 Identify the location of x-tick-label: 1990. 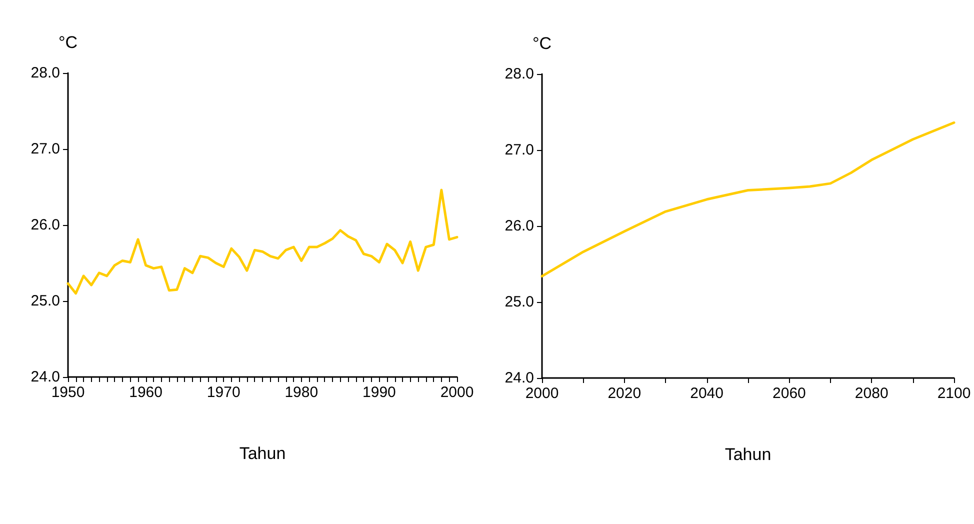
(379, 392).